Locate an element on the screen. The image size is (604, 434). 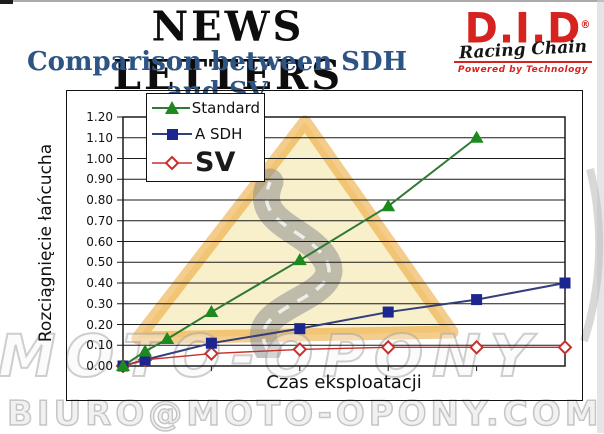
chart-legend: Standard A SDH SV is located at coordinates (205, 137).